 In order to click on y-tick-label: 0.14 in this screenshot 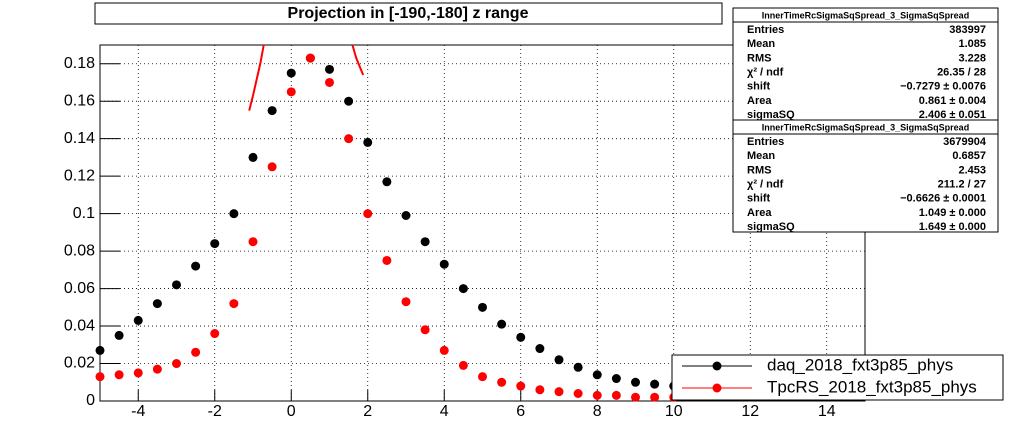, I will do `click(79, 138)`.